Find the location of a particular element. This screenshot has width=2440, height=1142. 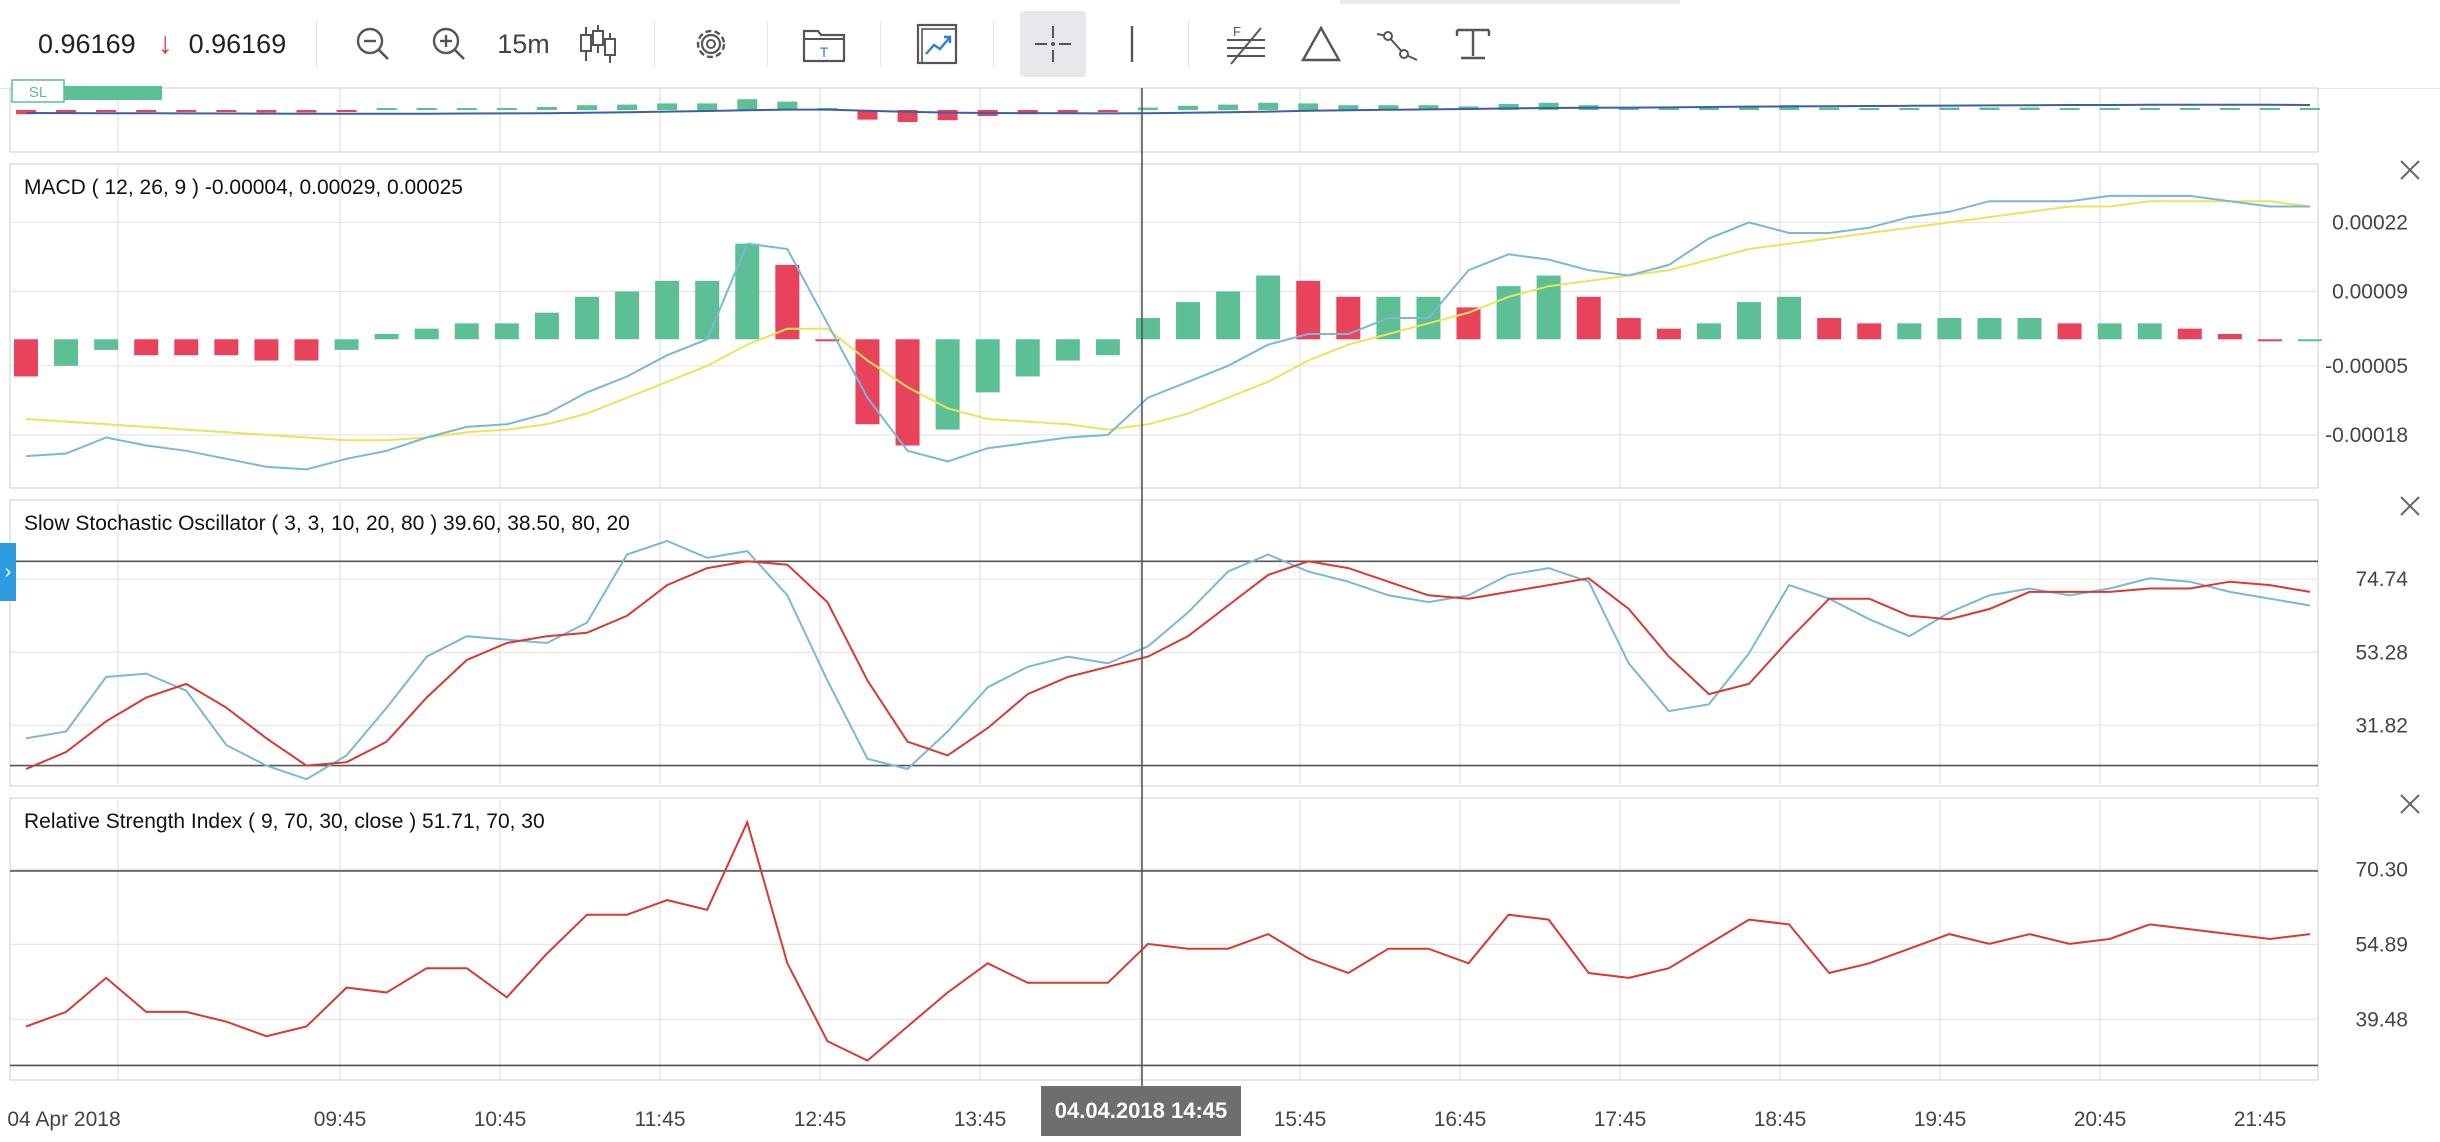

tab-indicator is located at coordinates (1510, 2).